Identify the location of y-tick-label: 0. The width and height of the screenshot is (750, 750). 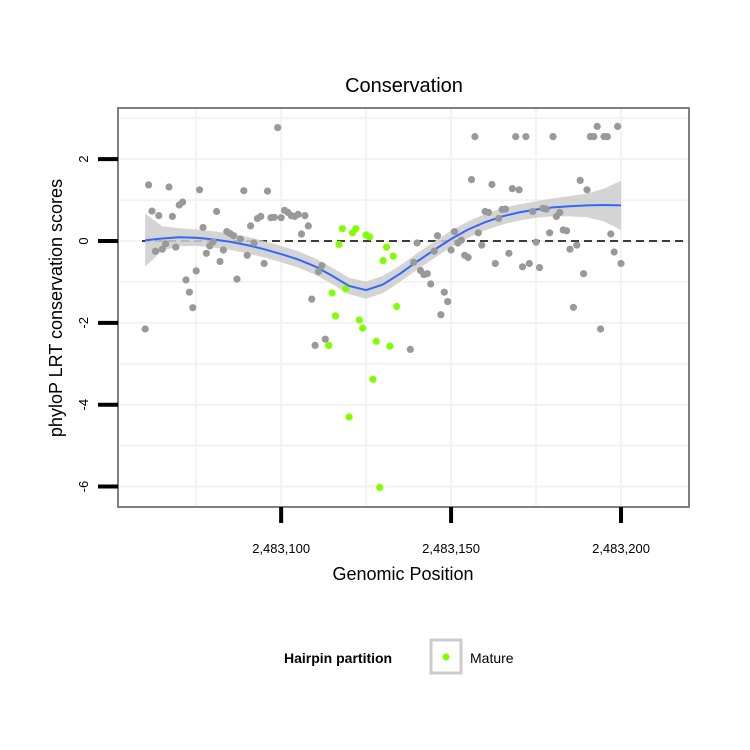
(83, 240).